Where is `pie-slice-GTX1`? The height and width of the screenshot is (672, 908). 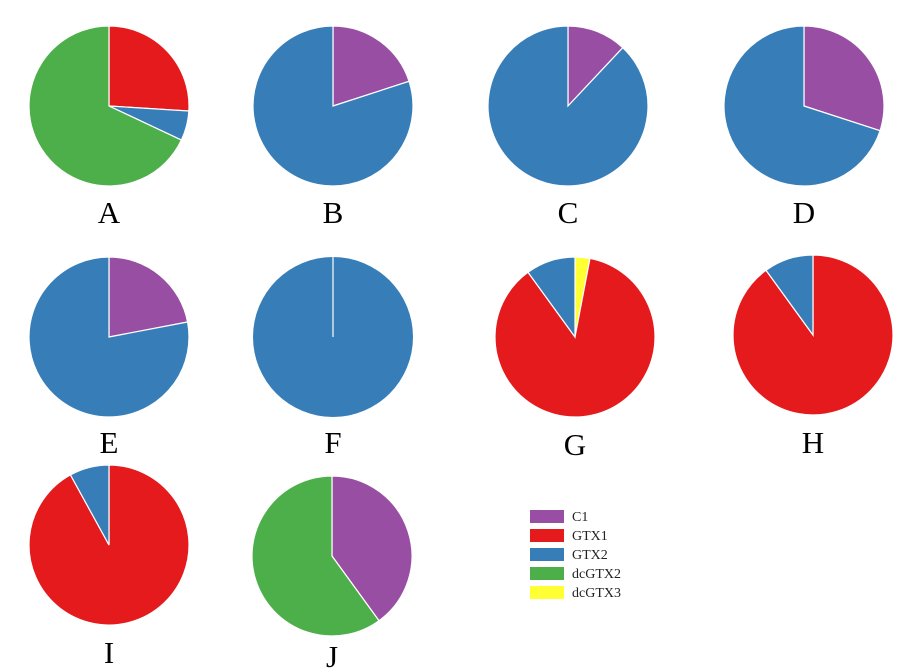 pie-slice-GTX1 is located at coordinates (149, 68).